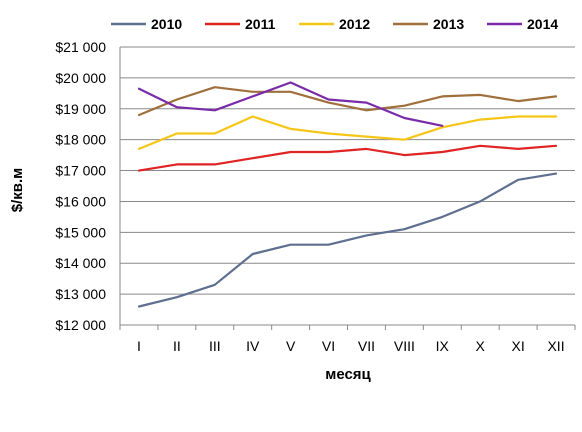  Describe the element at coordinates (215, 346) in the screenshot. I see `x-tick-label: III` at that location.